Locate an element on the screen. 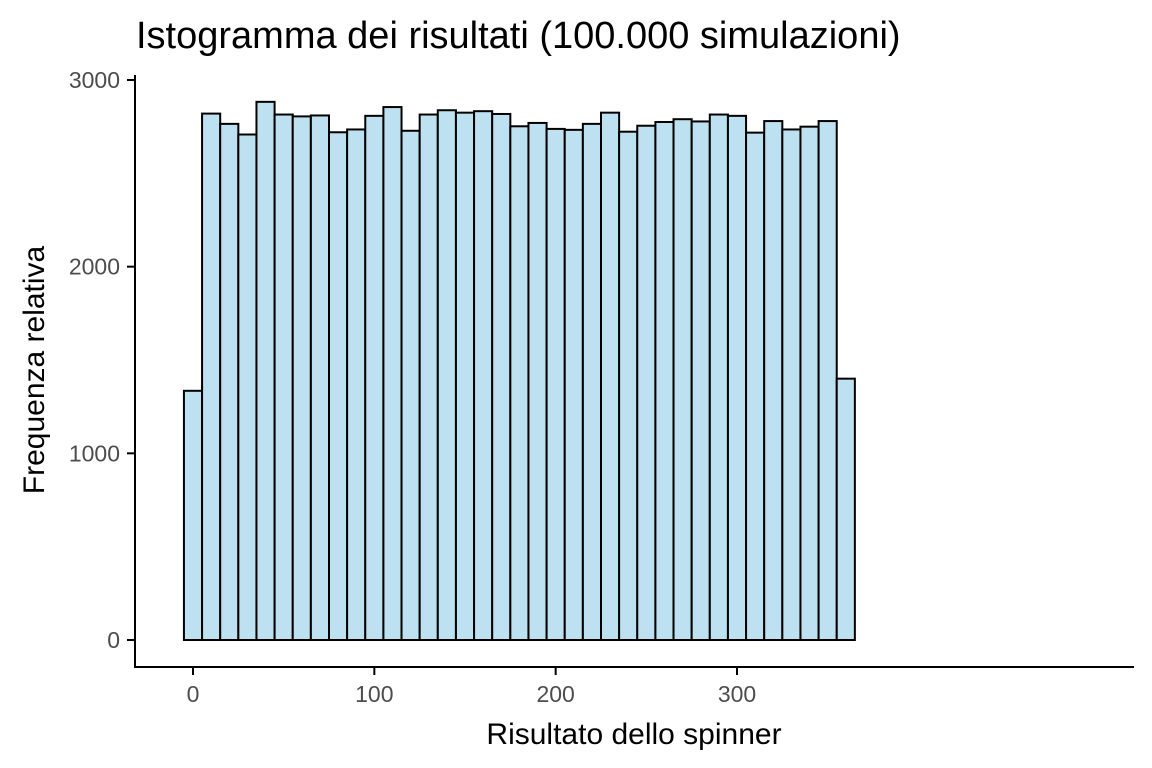 The image size is (1152, 768). x-tick-label: 0 is located at coordinates (193, 694).